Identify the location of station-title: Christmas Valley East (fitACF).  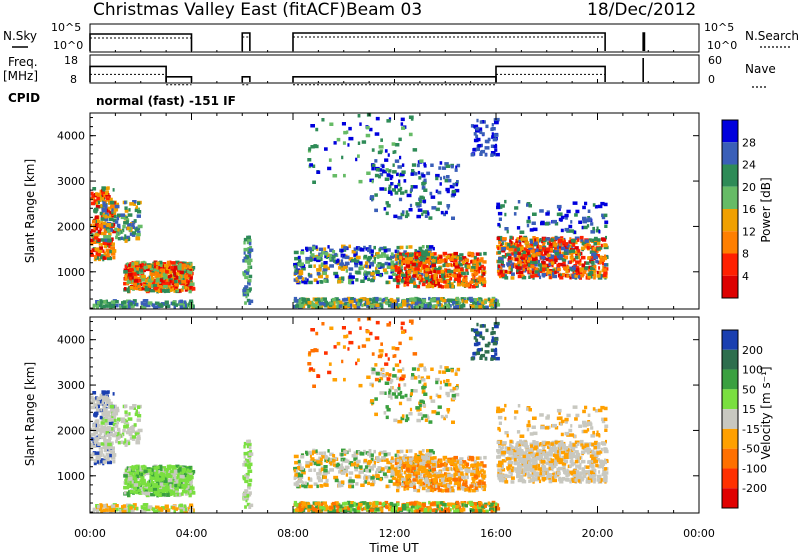
(219, 10).